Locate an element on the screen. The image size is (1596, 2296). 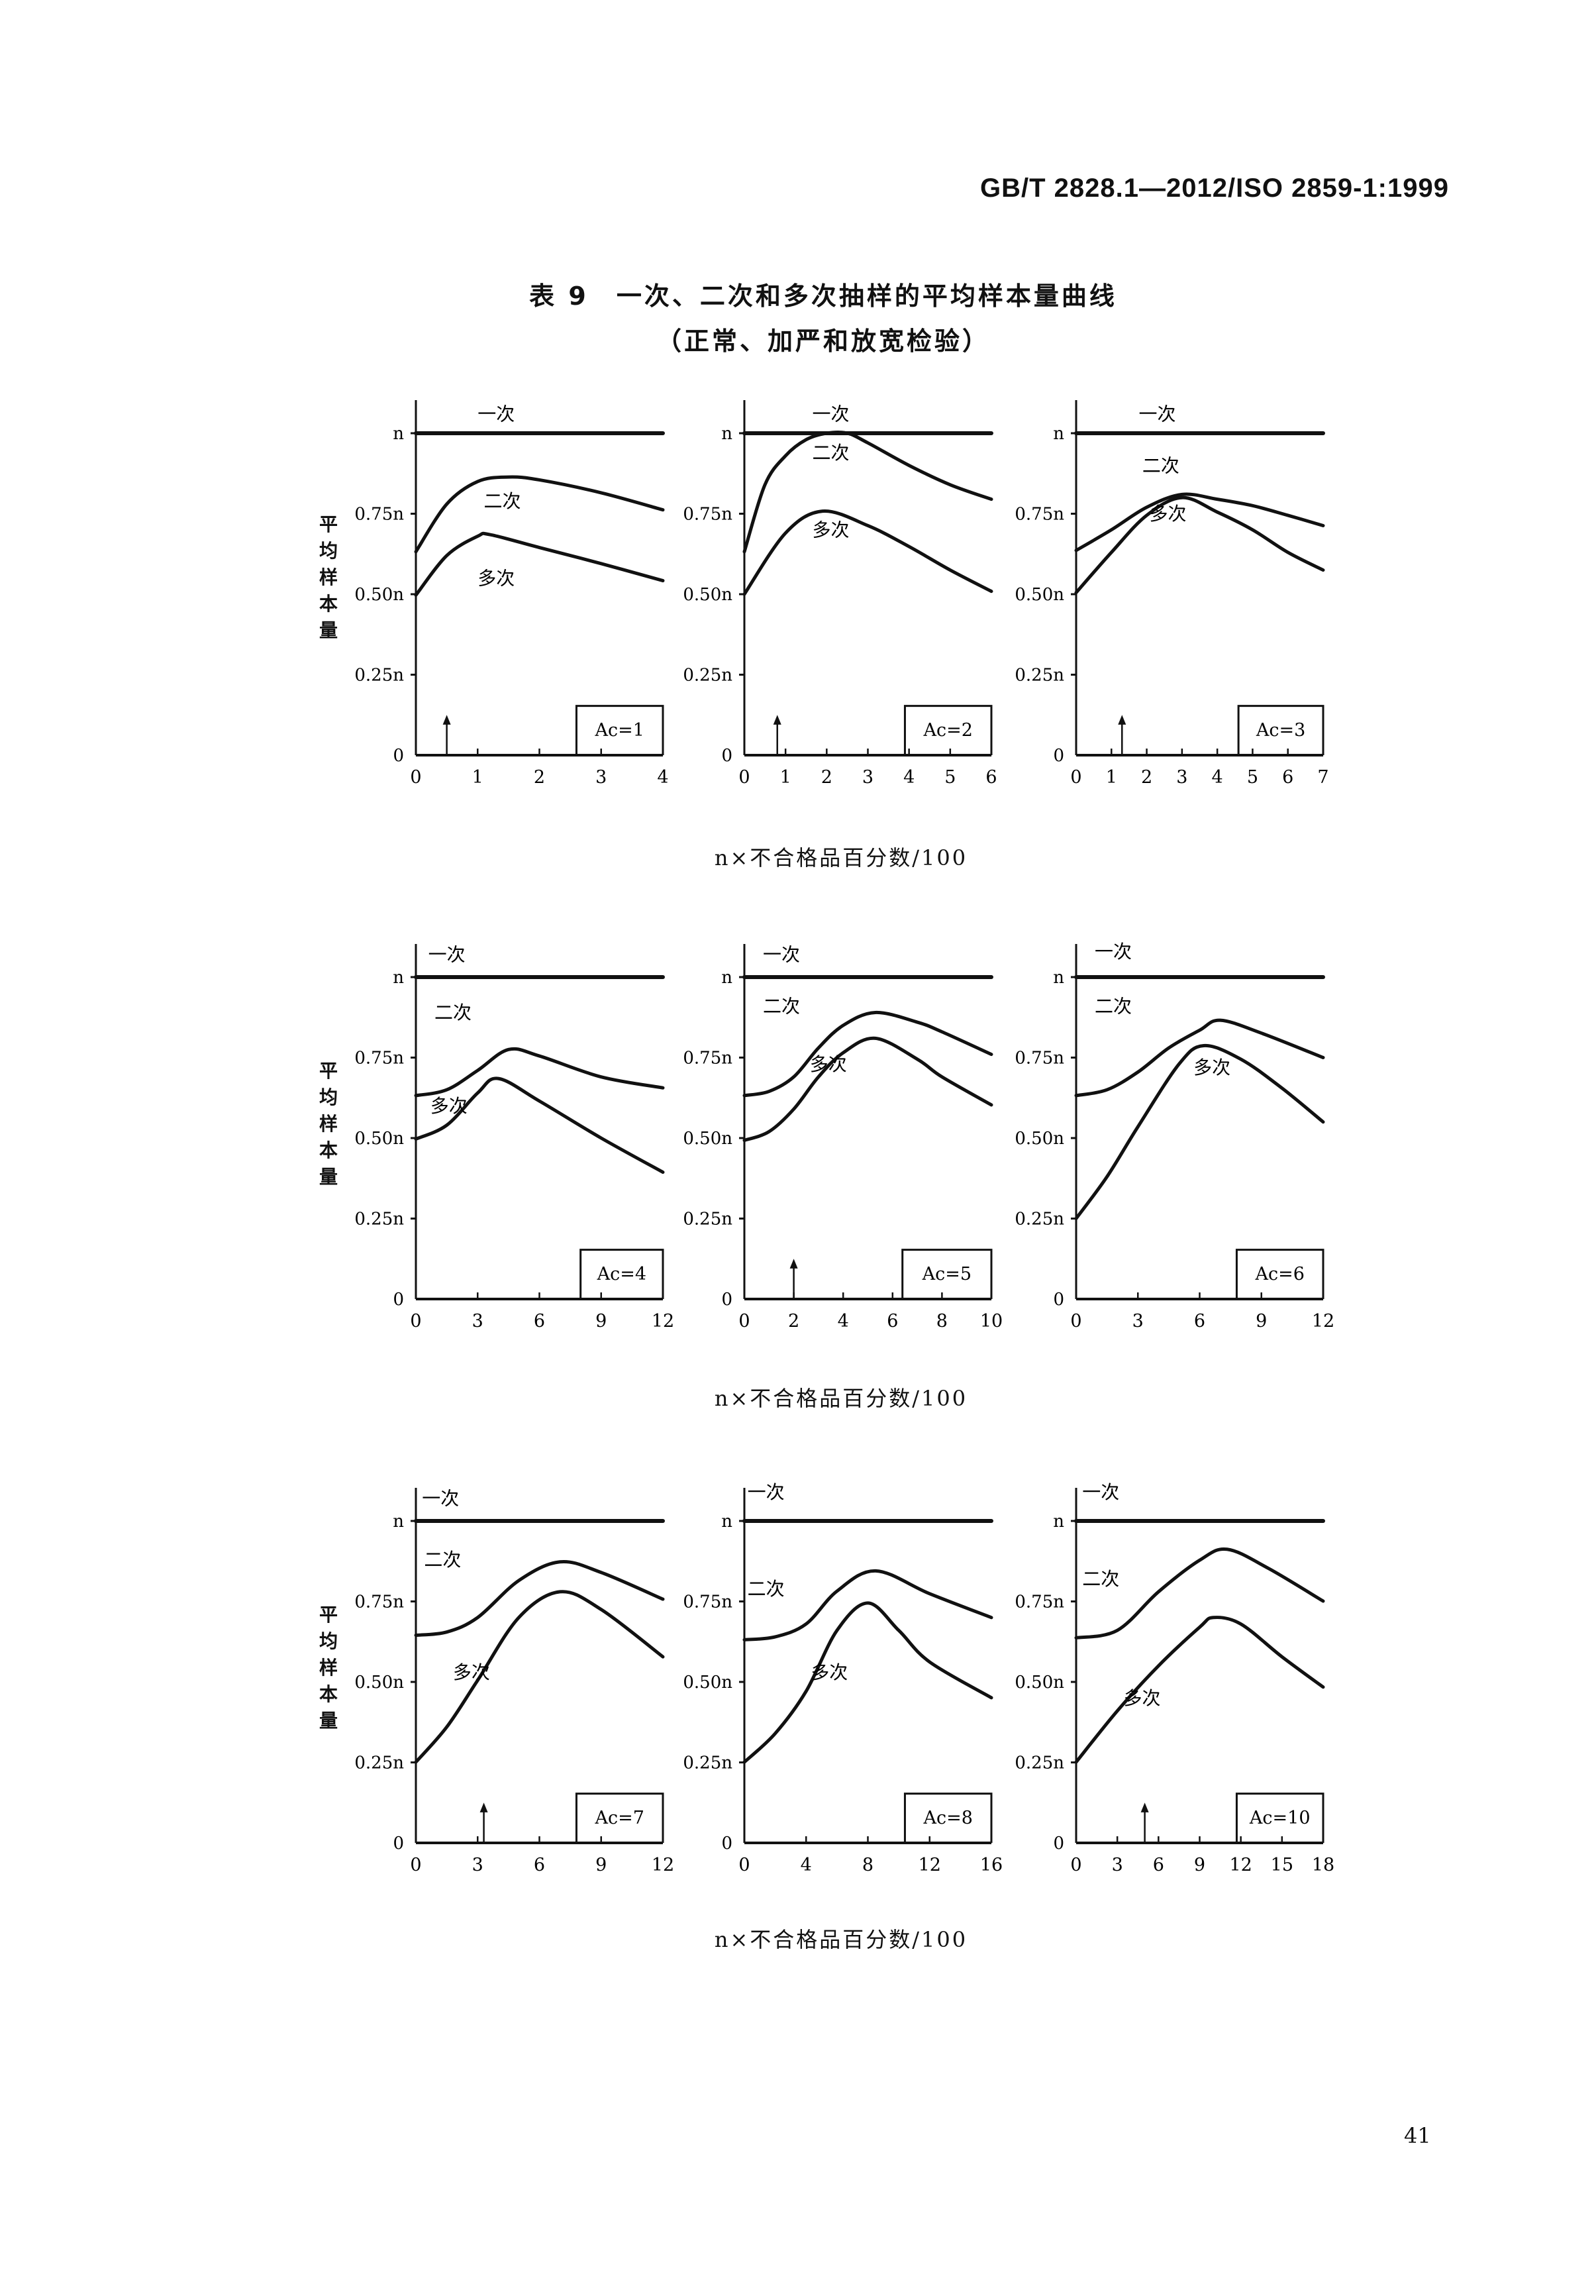
table-subtitle: （正常、加严和放宽检验） is located at coordinates (823, 341).